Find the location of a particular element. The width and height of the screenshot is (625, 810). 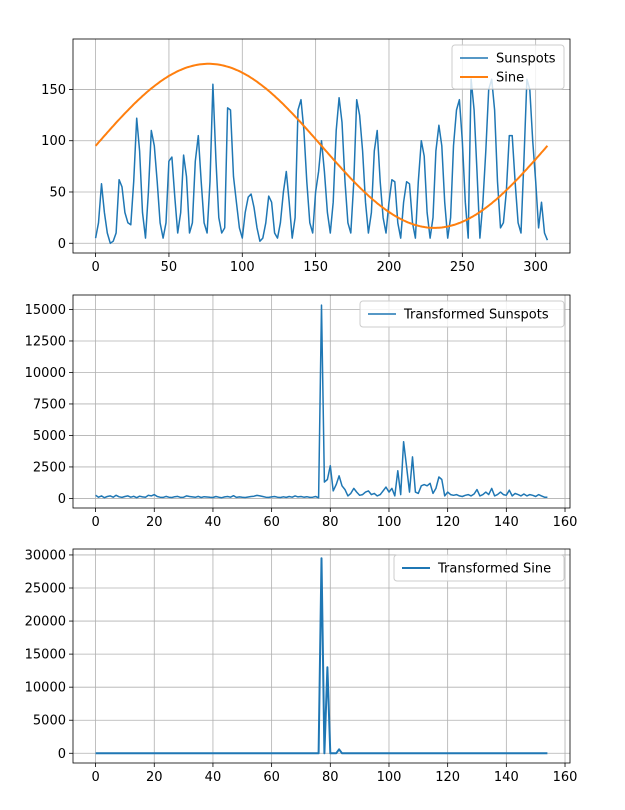

y-tick-label: 7500 is located at coordinates (49, 404).